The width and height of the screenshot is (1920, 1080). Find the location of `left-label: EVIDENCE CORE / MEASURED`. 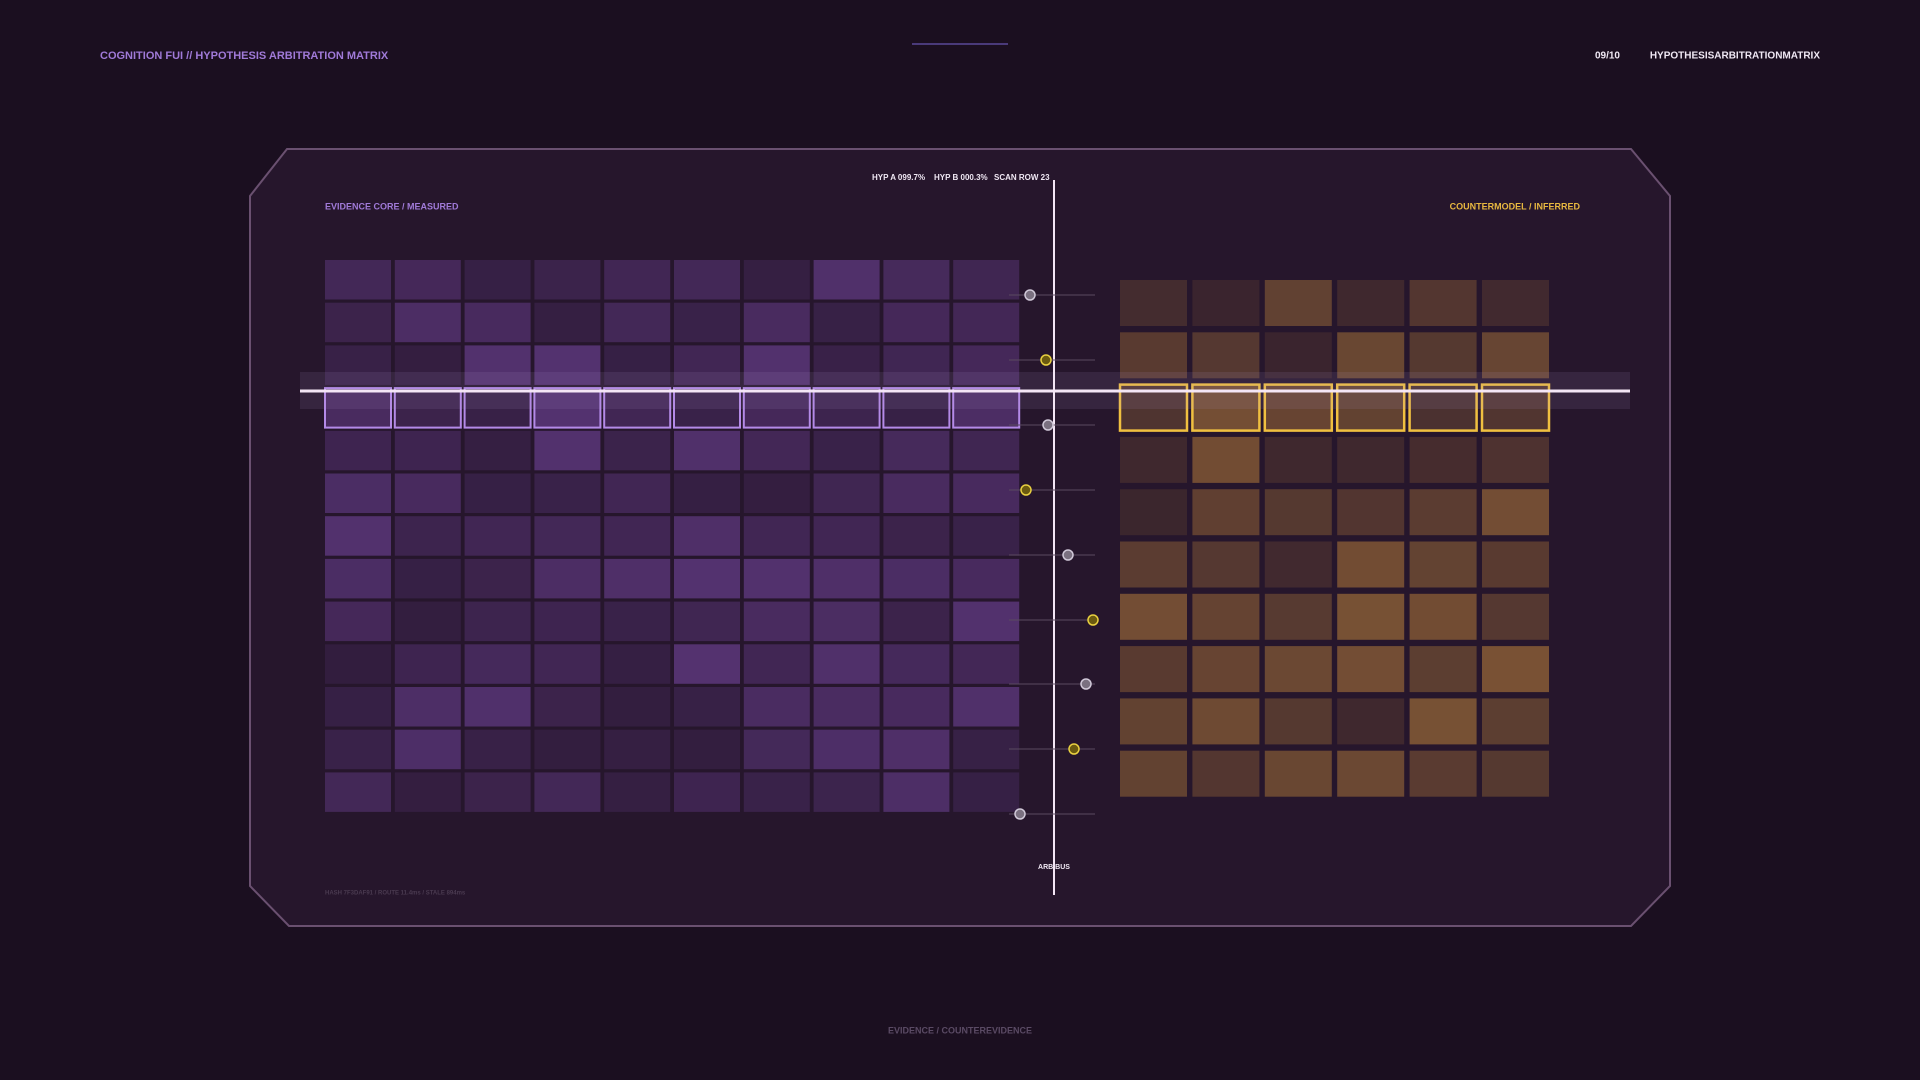

left-label: EVIDENCE CORE / MEASURED is located at coordinates (392, 206).